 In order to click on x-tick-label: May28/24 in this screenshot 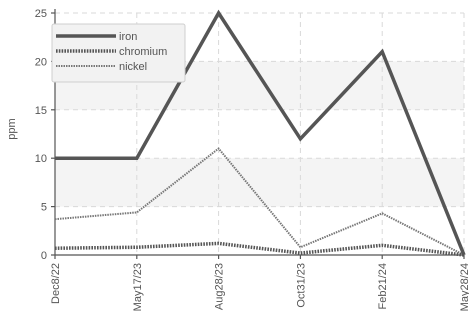, I will do `click(464, 287)`.